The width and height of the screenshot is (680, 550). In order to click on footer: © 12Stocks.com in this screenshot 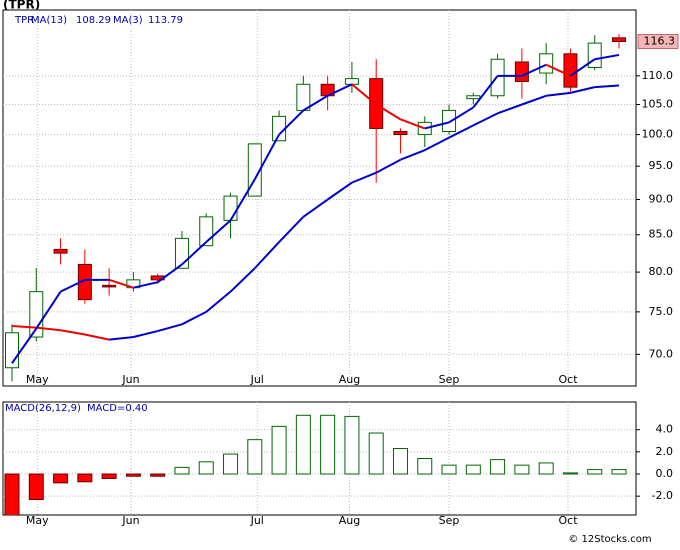, I will do `click(609, 539)`.